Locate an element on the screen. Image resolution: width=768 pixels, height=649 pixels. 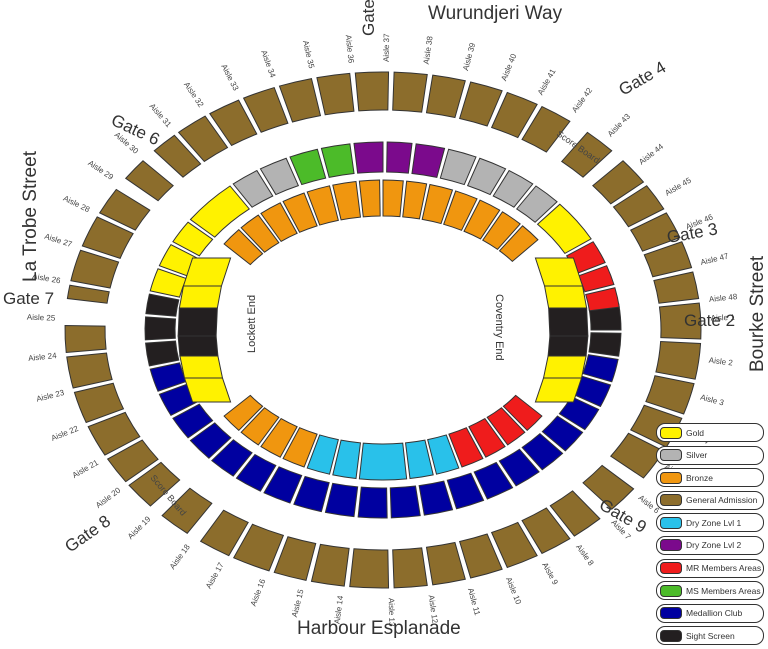
legend-item-medallion: Medallion Club is located at coordinates (710, 613).